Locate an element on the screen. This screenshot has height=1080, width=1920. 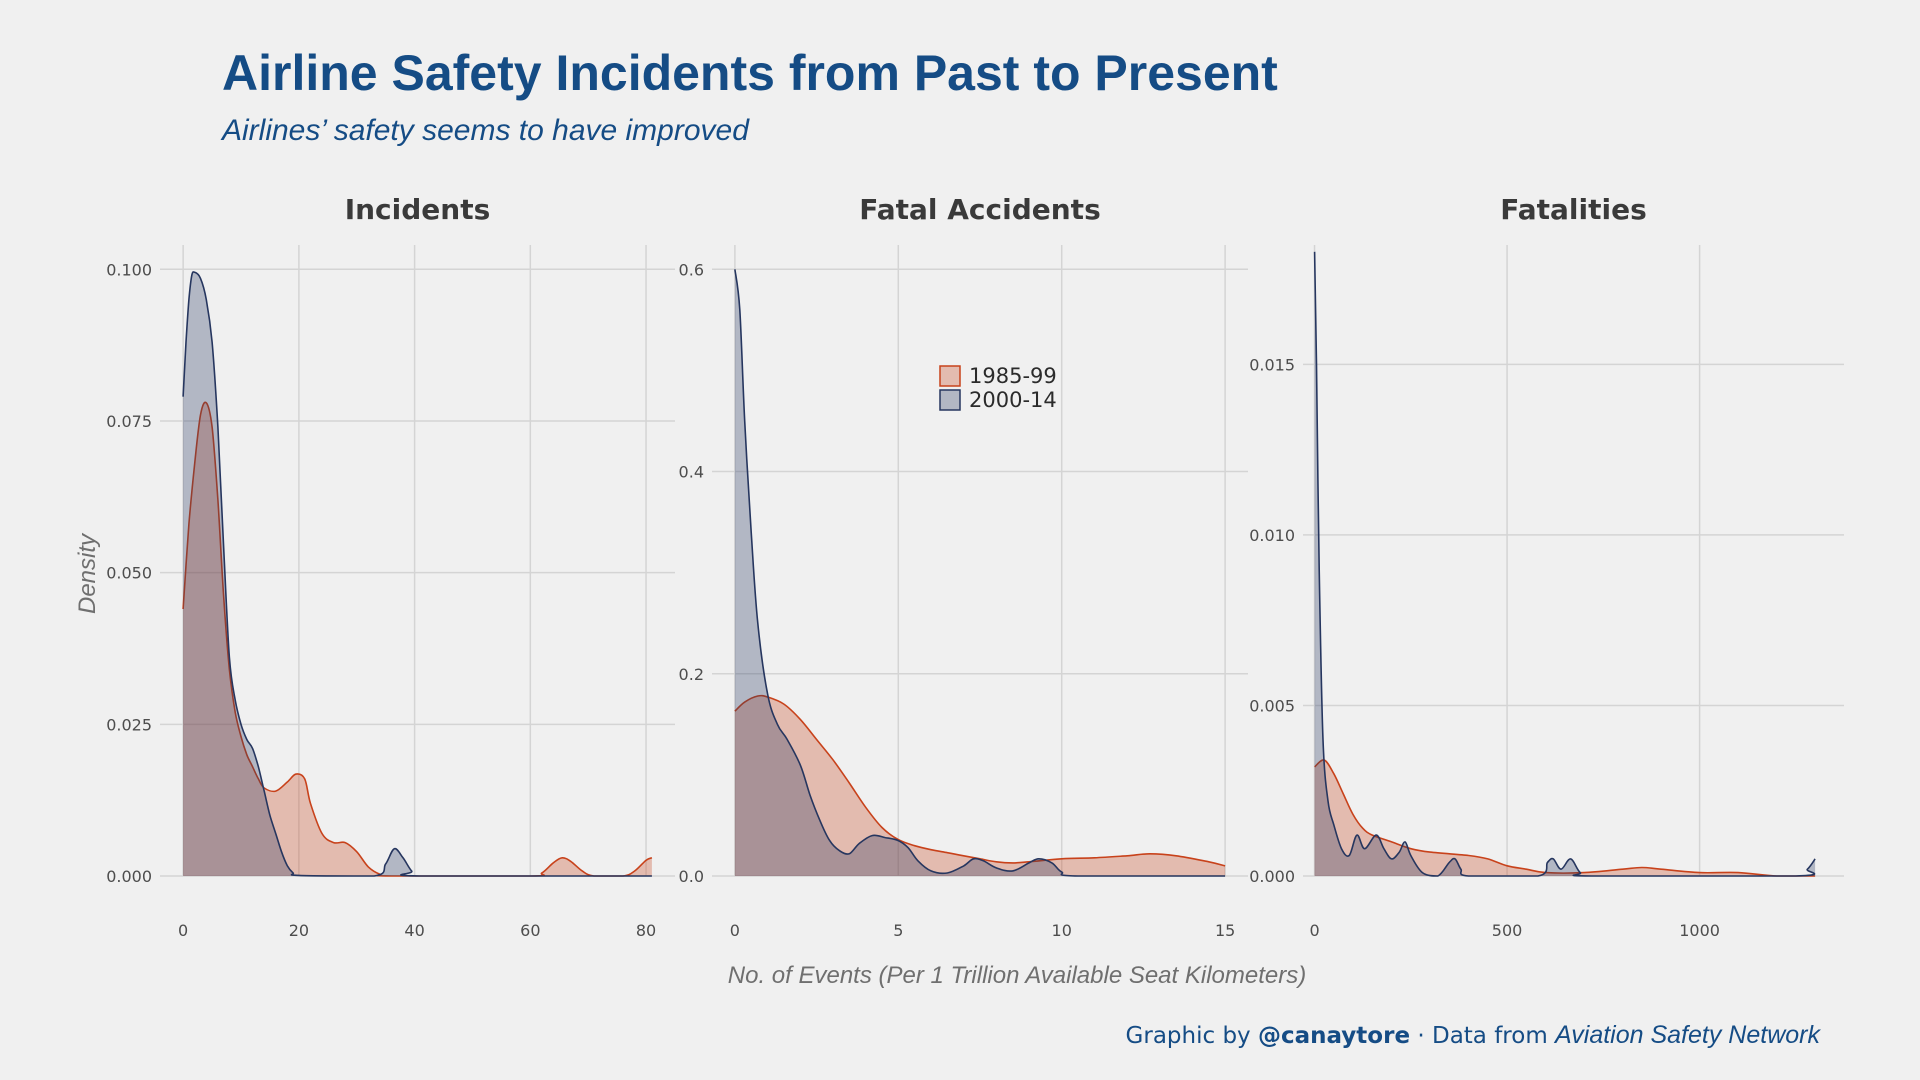
chart-subtitle: Airlines’ safety seems to have improved is located at coordinates (485, 130).